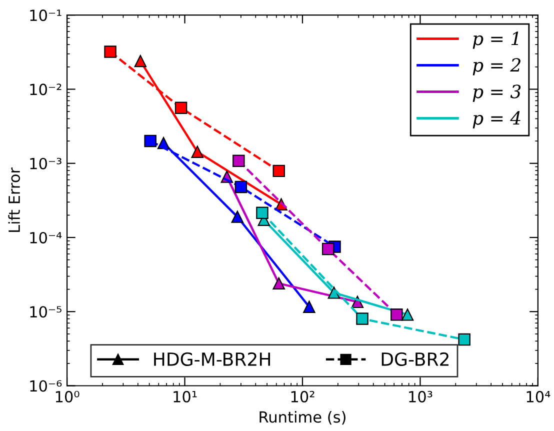  I want to click on x-axis-title: Runtime (s), so click(303, 417).